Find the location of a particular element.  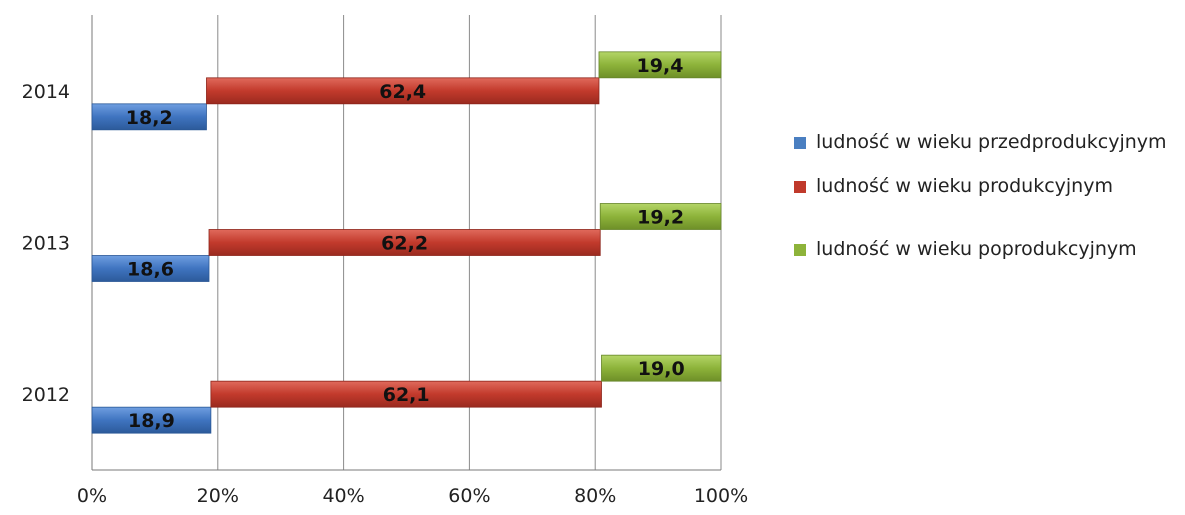

bar-post-productive-2012 is located at coordinates (661, 368).